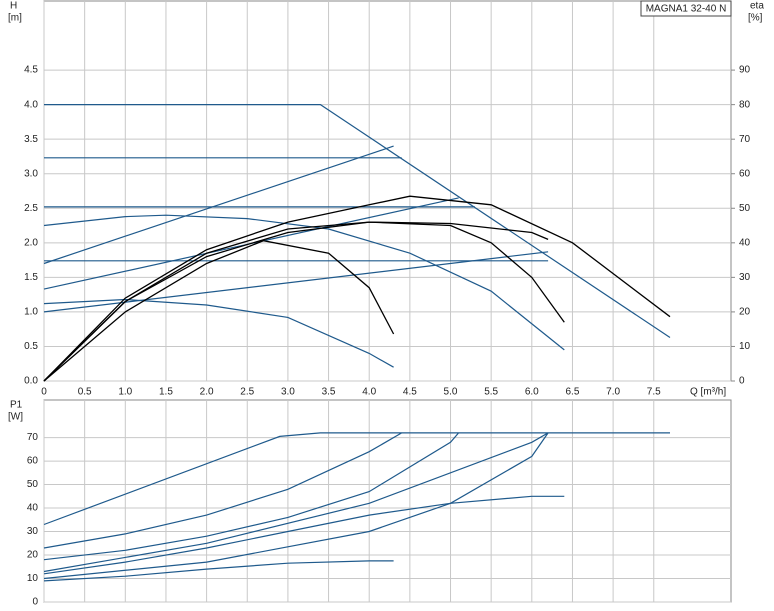 Image resolution: width=774 pixels, height=611 pixels. What do you see at coordinates (31, 381) in the screenshot?
I see `y-tick-label: 0.0` at bounding box center [31, 381].